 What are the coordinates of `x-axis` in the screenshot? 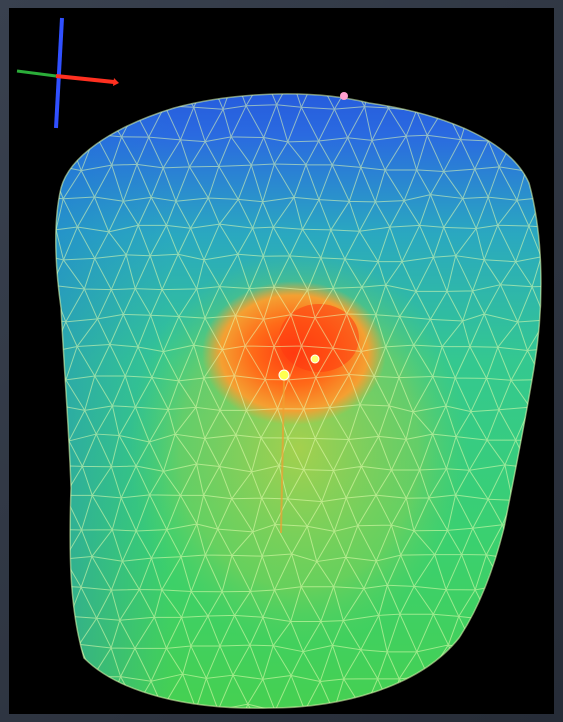 It's located at (85, 79).